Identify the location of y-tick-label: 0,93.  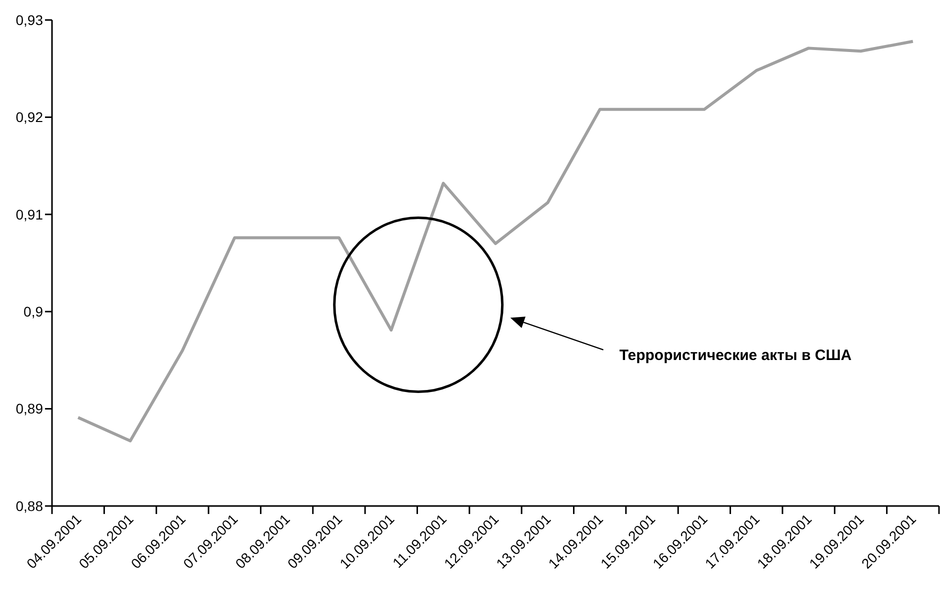
(30, 20).